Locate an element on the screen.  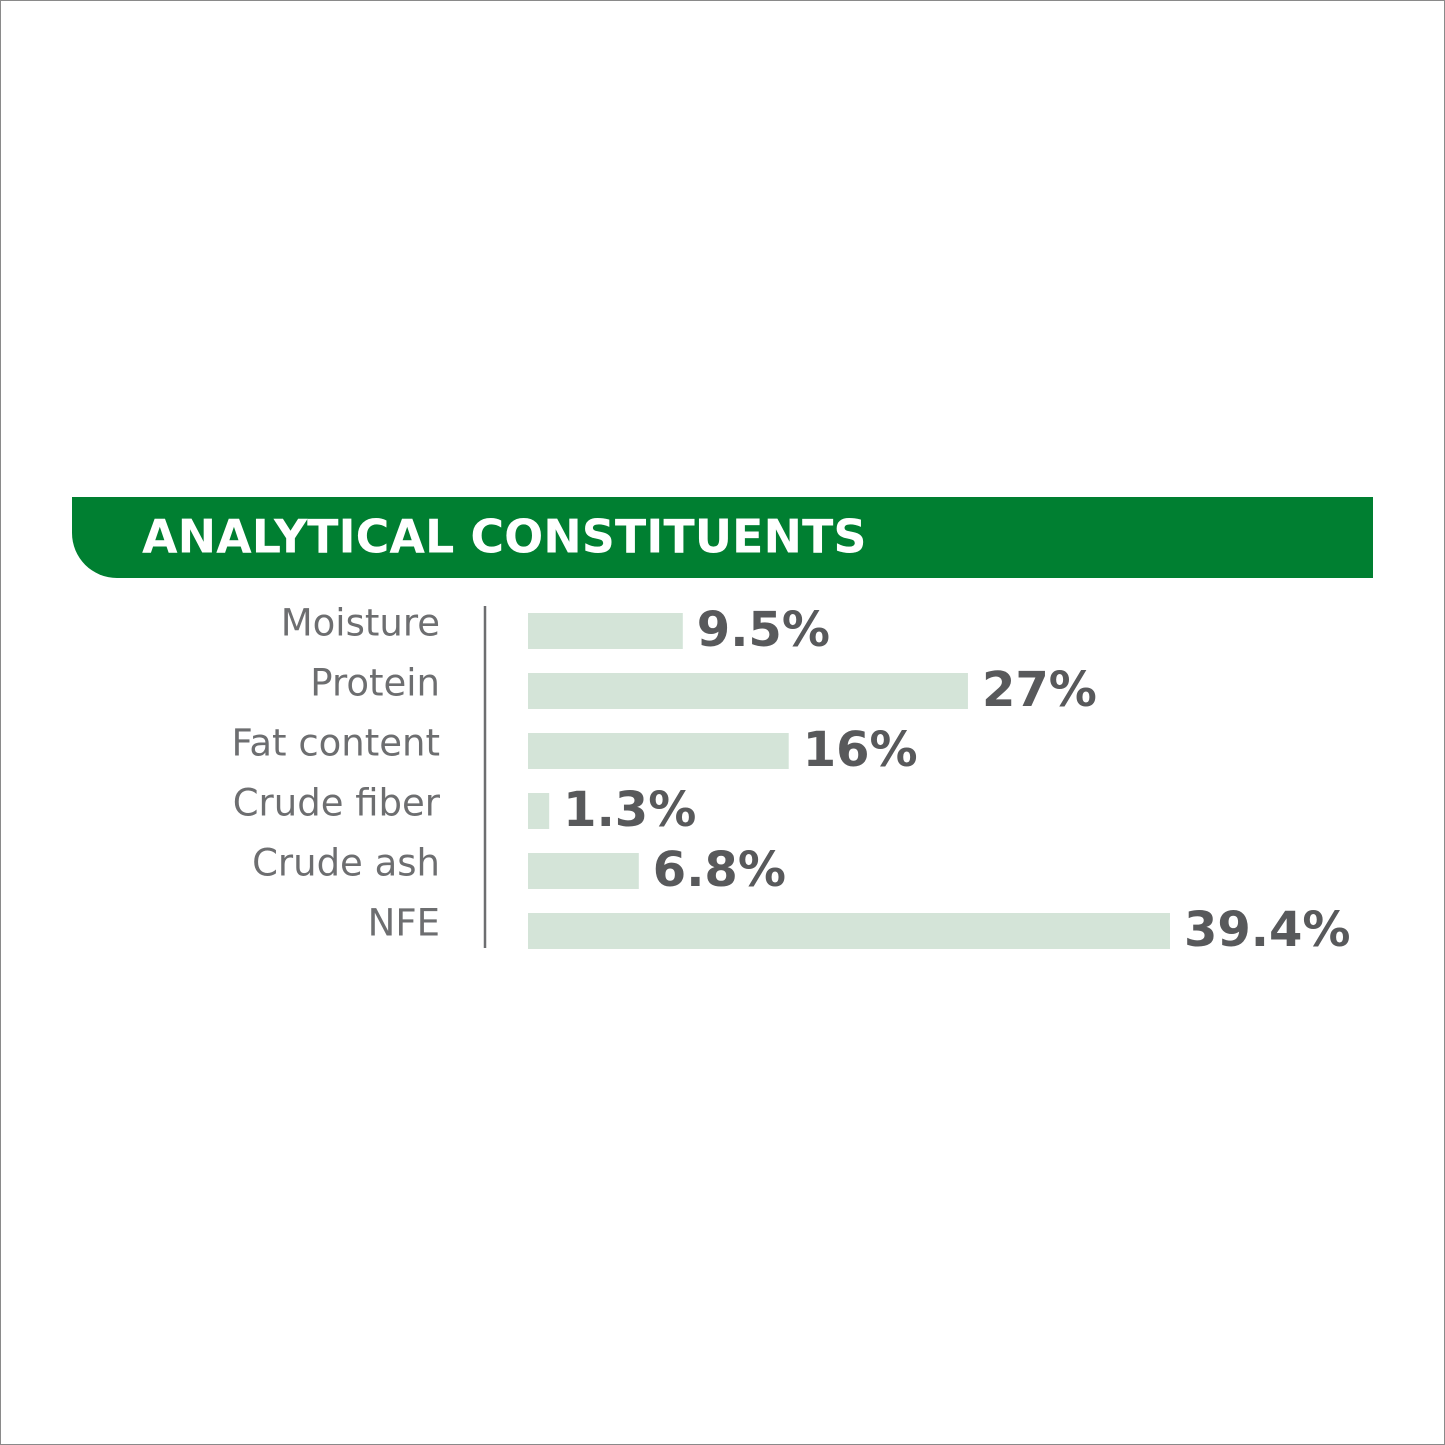
value-label: 6.8% is located at coordinates (719, 870).